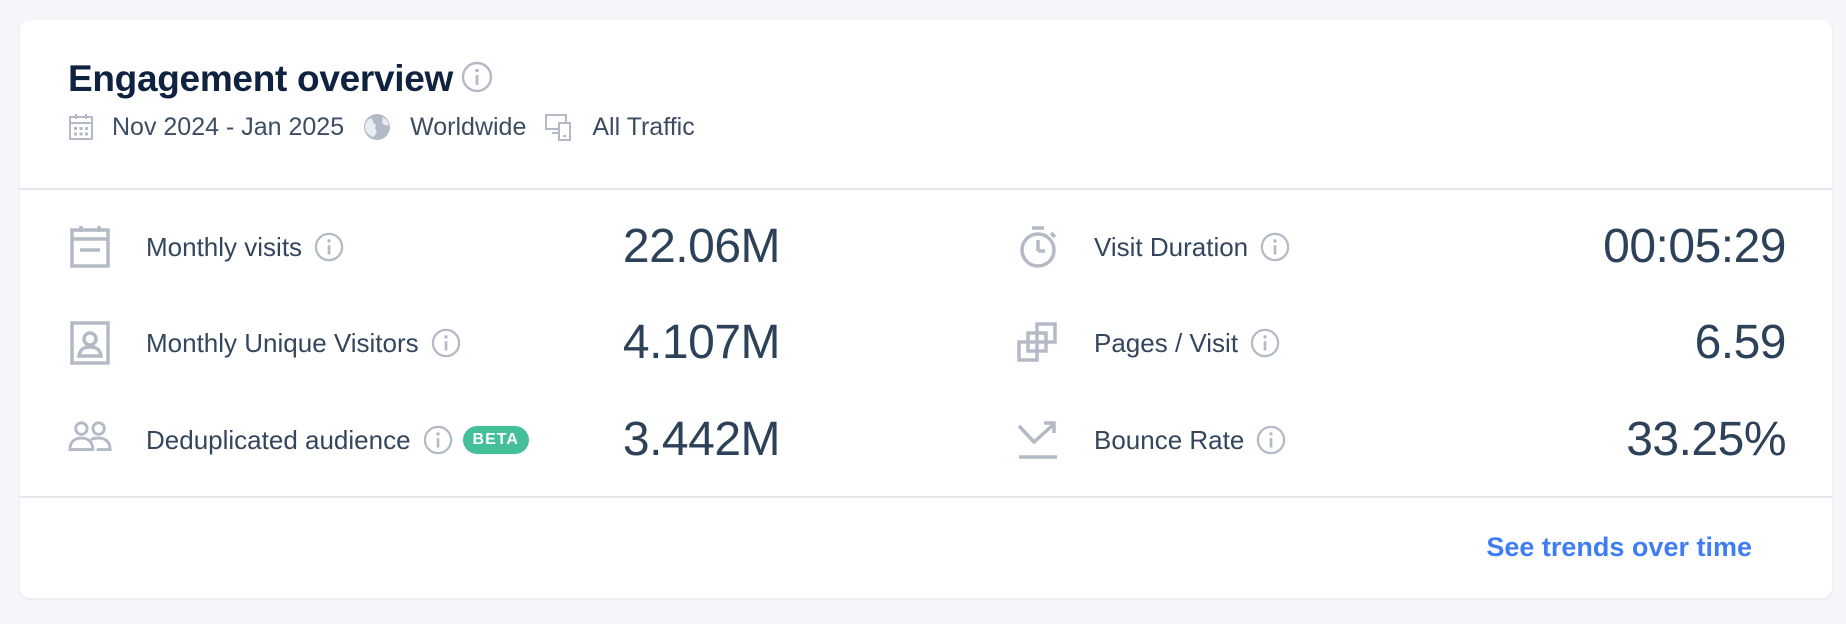 The width and height of the screenshot is (1846, 624). I want to click on metric-label: Monthly Unique Visitors, so click(282, 342).